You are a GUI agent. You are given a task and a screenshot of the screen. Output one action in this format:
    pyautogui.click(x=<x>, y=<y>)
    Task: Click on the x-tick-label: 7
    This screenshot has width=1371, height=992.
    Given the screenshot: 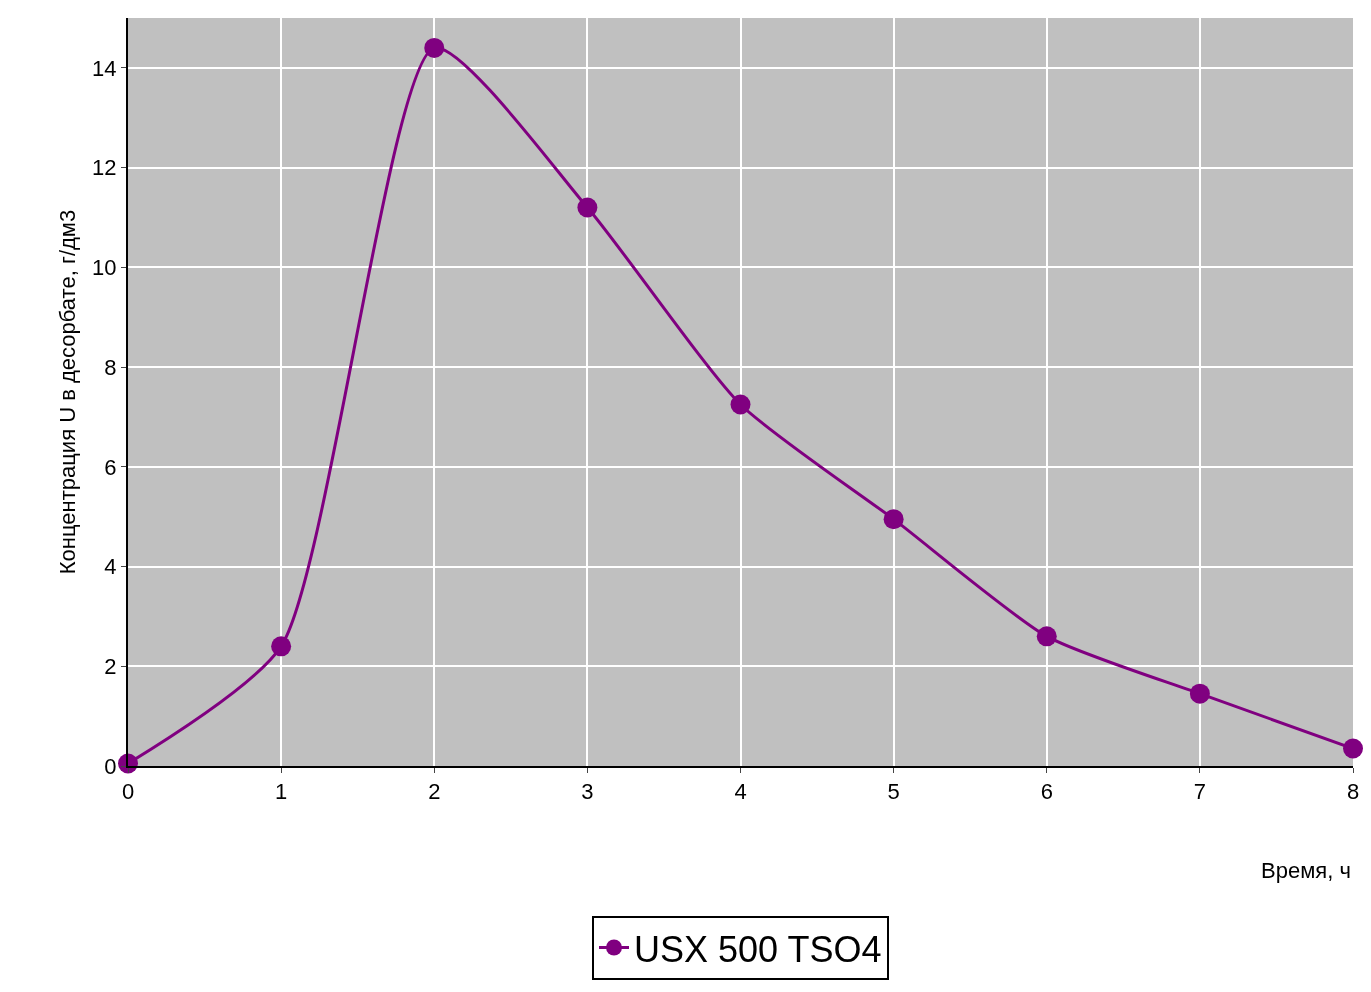 What is the action you would take?
    pyautogui.click(x=1200, y=792)
    